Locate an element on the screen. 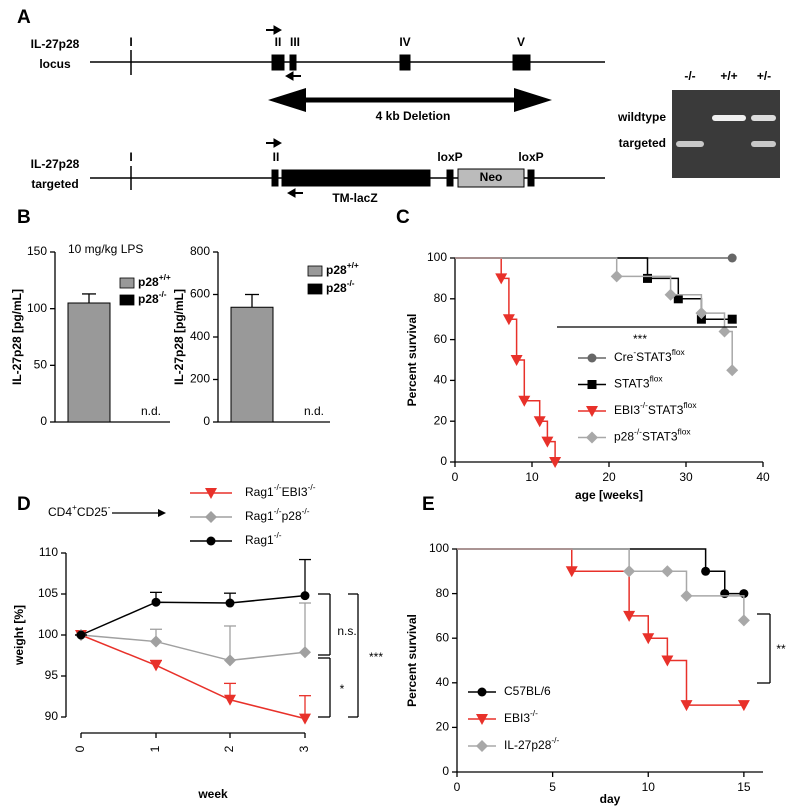  legend-label: IL-27p28-/- is located at coordinates (531, 743).